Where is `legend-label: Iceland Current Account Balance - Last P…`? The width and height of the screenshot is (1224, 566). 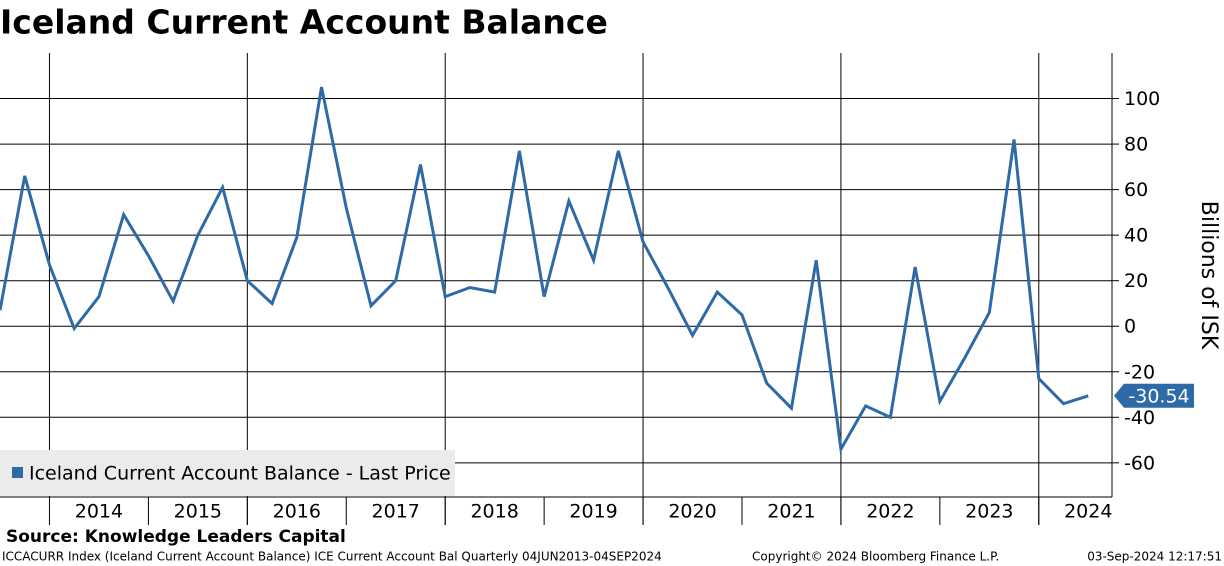
legend-label: Iceland Current Account Balance - Last P… is located at coordinates (240, 474).